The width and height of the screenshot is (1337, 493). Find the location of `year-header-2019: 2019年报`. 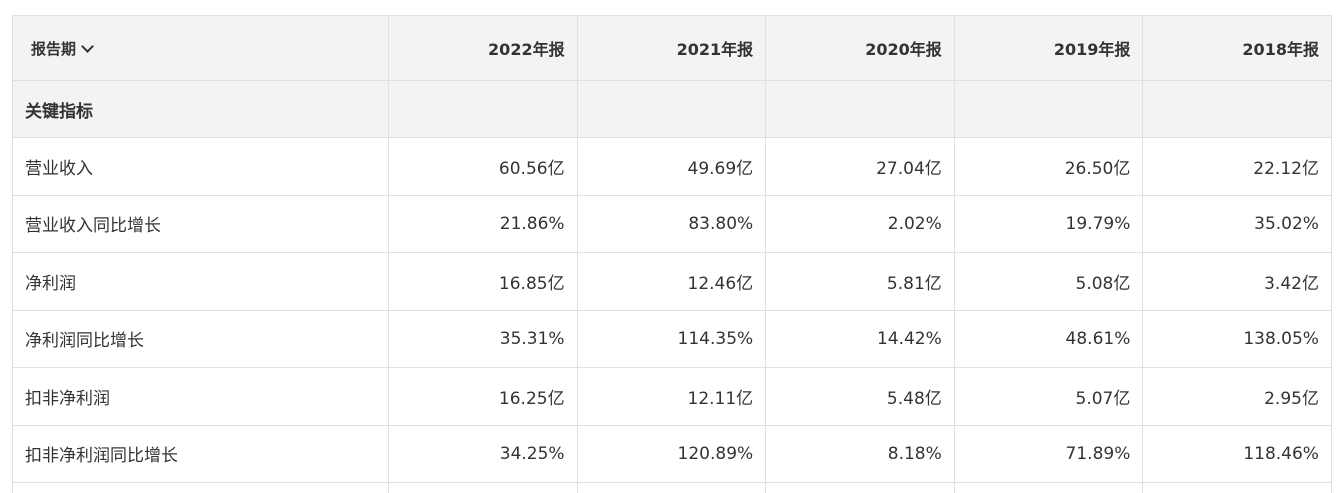

year-header-2019: 2019年报 is located at coordinates (1048, 48).